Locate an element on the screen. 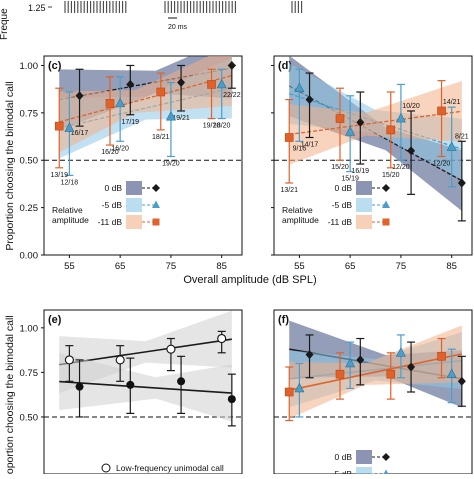 This screenshot has height=479, width=474. count-label: 12/18 is located at coordinates (70, 182).